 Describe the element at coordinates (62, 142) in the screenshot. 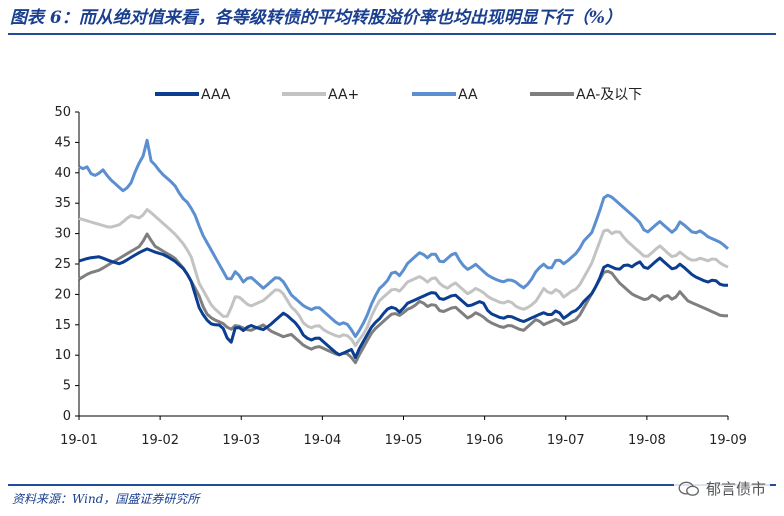

I see `y-tick-label: 45` at that location.